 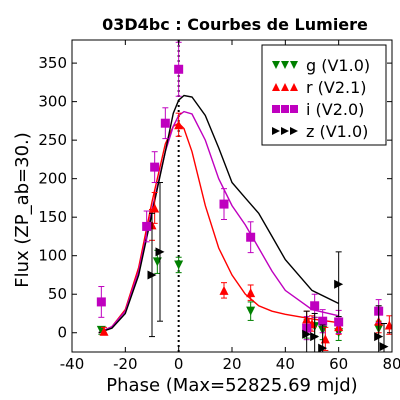 I want to click on y-tick-label: 100, so click(x=52, y=256).